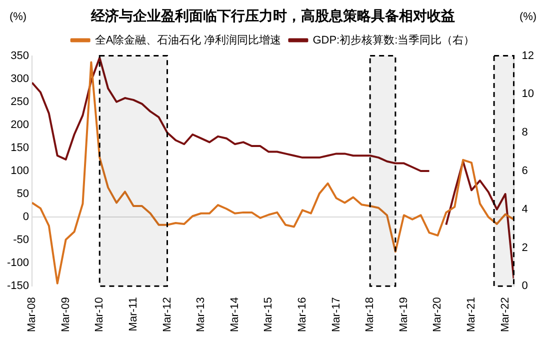  What do you see at coordinates (26, 217) in the screenshot?
I see `y-tick-label: 0` at bounding box center [26, 217].